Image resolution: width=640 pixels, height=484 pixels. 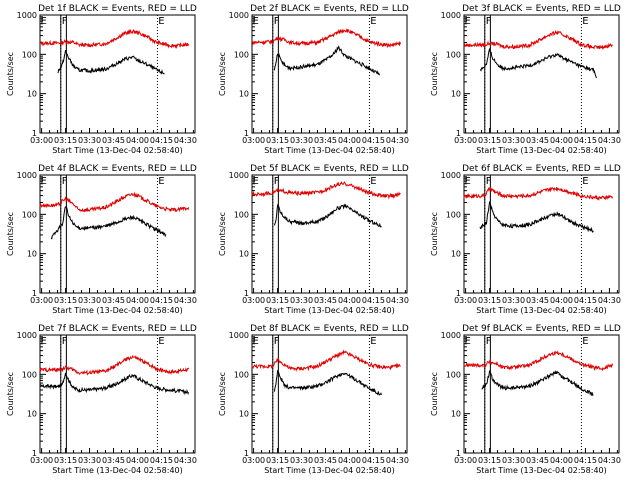 I want to click on plot-title: Det 2f BLACK = Events, RED = LLD, so click(x=329, y=9).